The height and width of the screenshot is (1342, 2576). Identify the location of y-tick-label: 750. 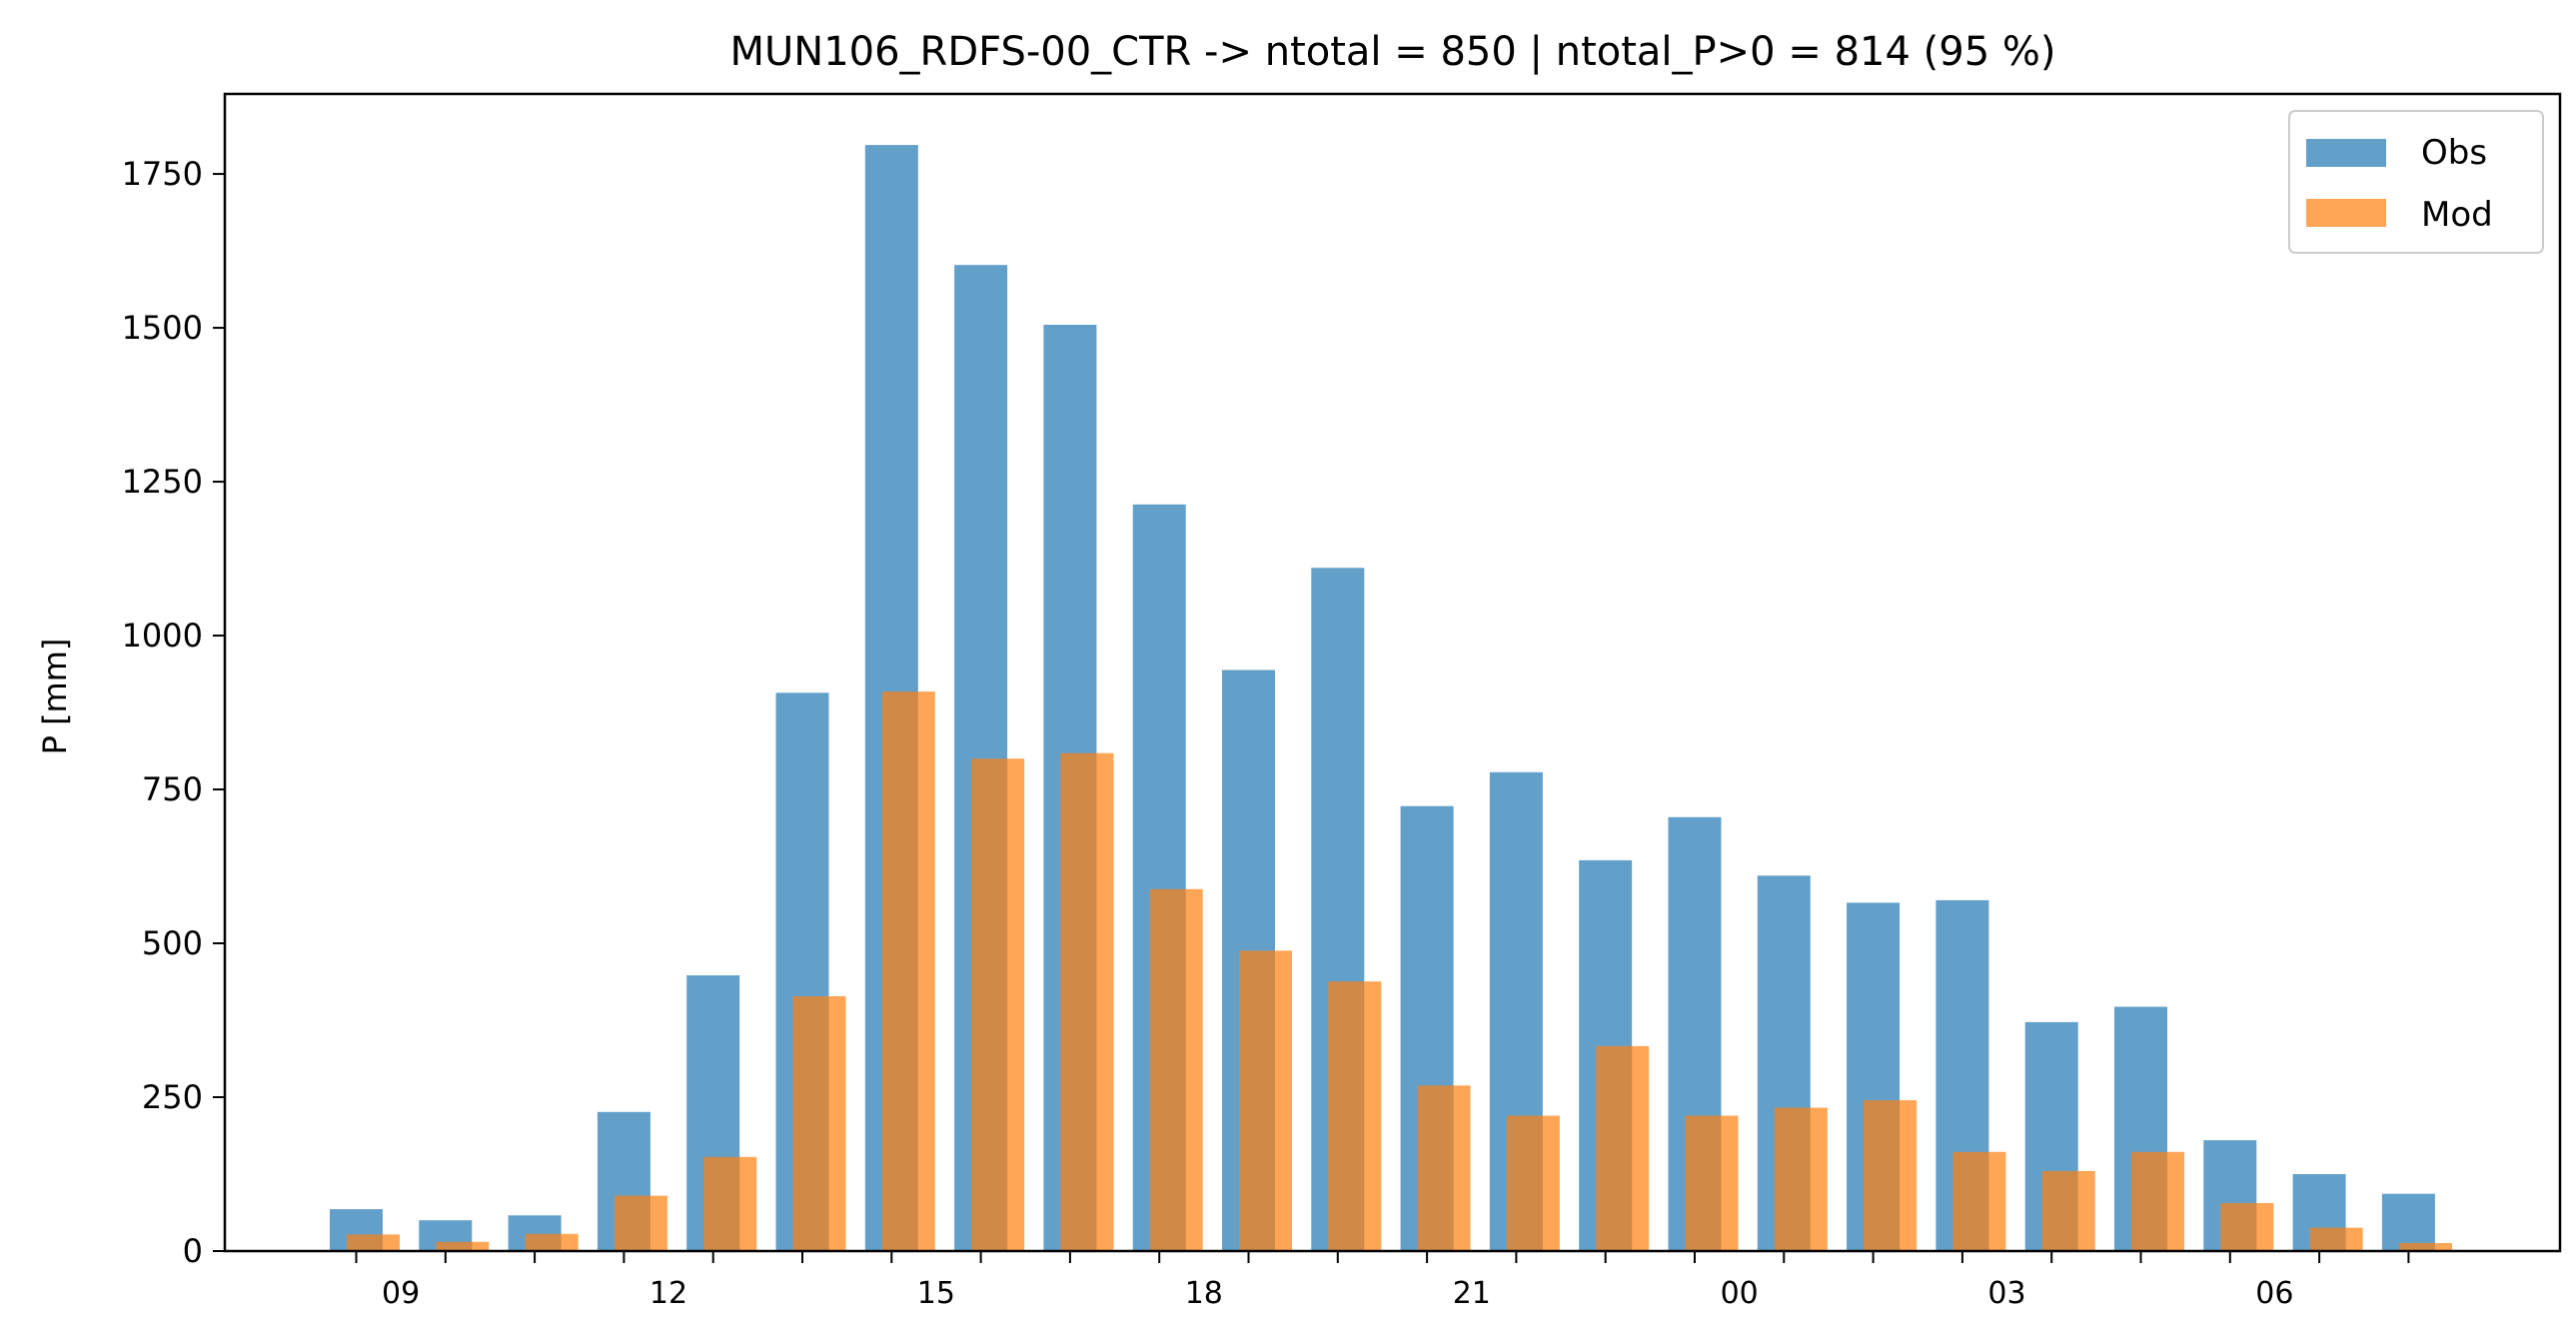
(172, 789).